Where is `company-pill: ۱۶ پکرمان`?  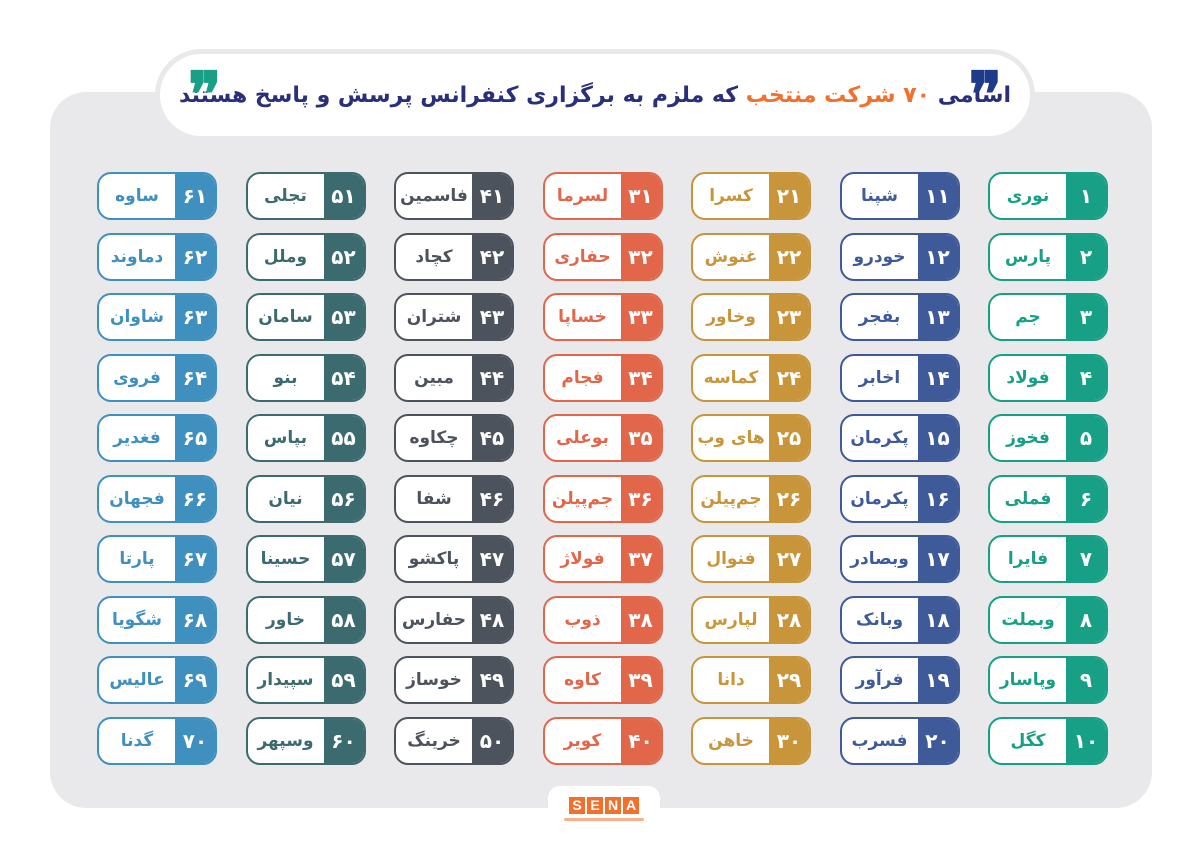 company-pill: ۱۶ پکرمان is located at coordinates (899, 498).